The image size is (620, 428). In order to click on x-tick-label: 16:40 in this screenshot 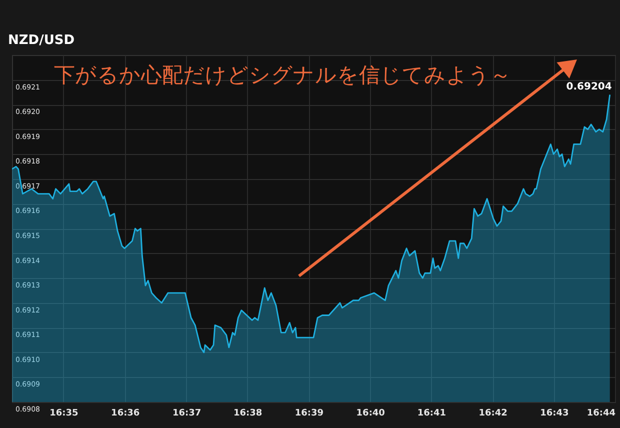, I will do `click(370, 413)`.